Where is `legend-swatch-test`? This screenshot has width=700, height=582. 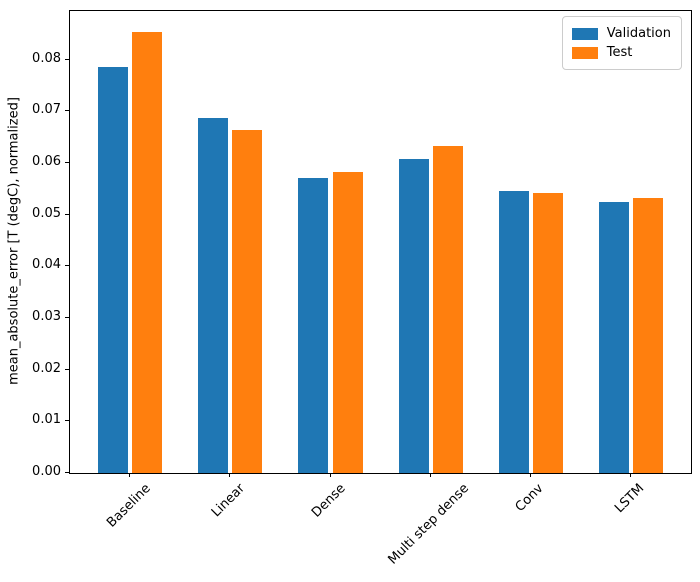
legend-swatch-test is located at coordinates (584, 52).